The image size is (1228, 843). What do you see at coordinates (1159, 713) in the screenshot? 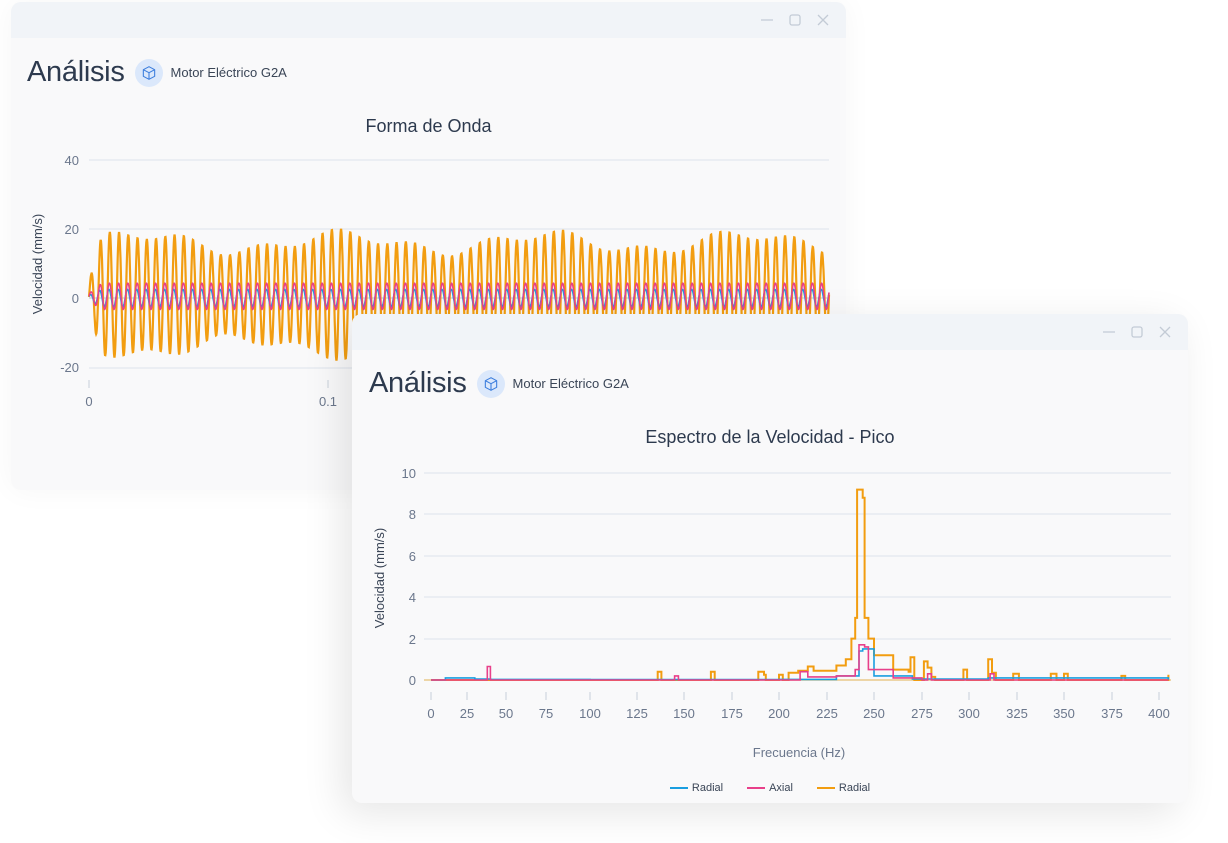
I see `svg-text: 400` at bounding box center [1159, 713].